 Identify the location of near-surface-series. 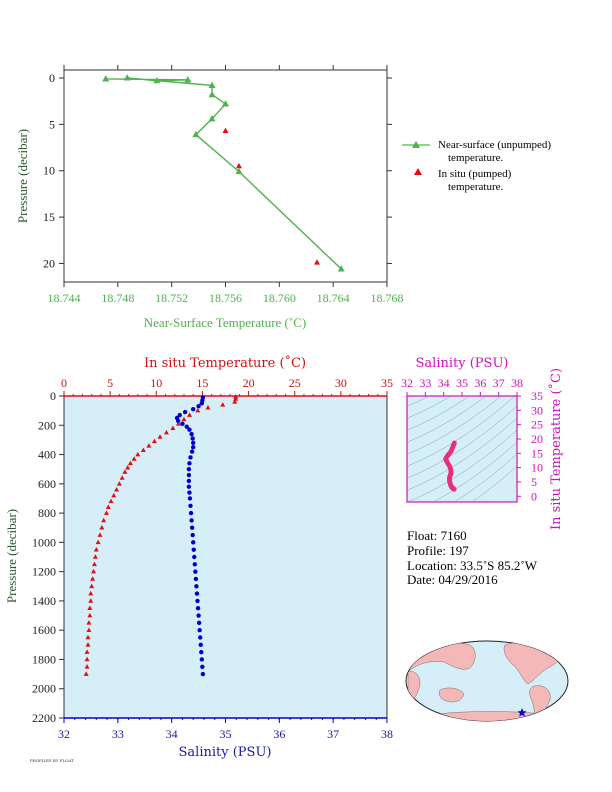
(223, 173).